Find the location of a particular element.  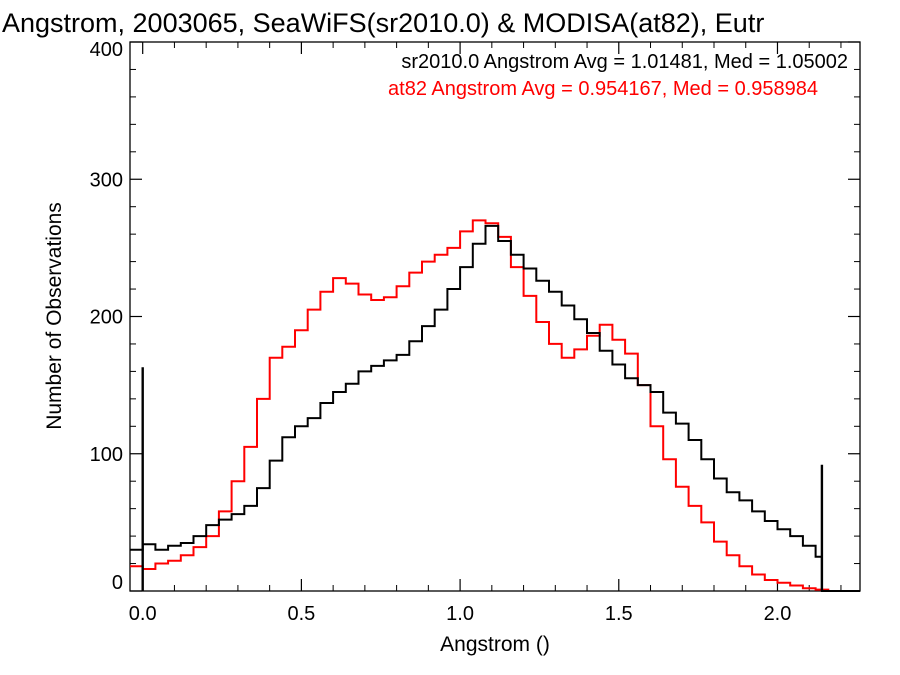

x-axis-label: Angstrom () is located at coordinates (495, 644).